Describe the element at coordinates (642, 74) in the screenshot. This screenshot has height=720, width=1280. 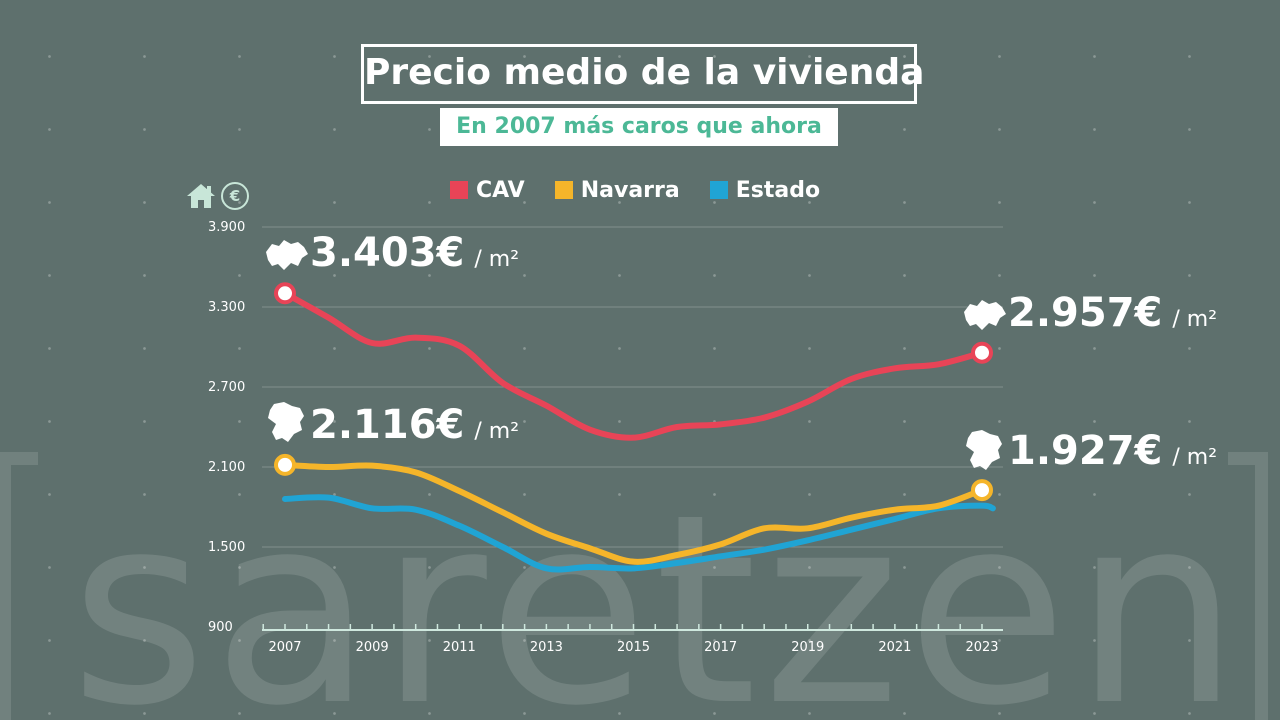
I see `chart-title: Precio medio de la vivienda` at that location.